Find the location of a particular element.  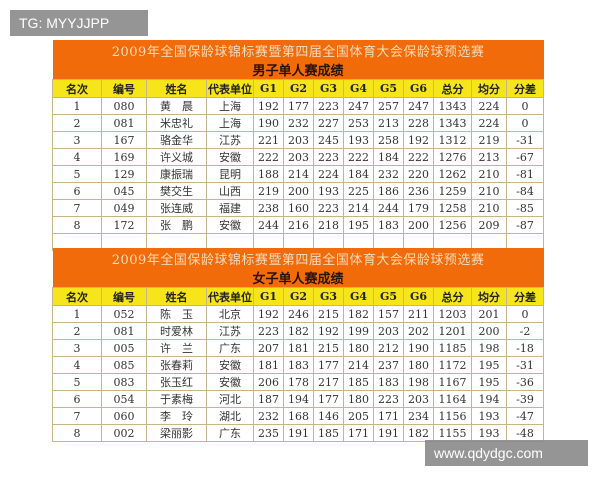

table-cell: 216 is located at coordinates (298, 225).